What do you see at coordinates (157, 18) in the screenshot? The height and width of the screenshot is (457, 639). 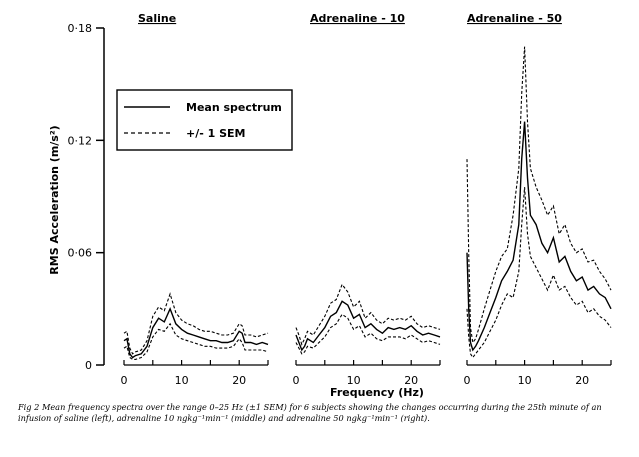 I see `panel-title: Saline` at bounding box center [157, 18].